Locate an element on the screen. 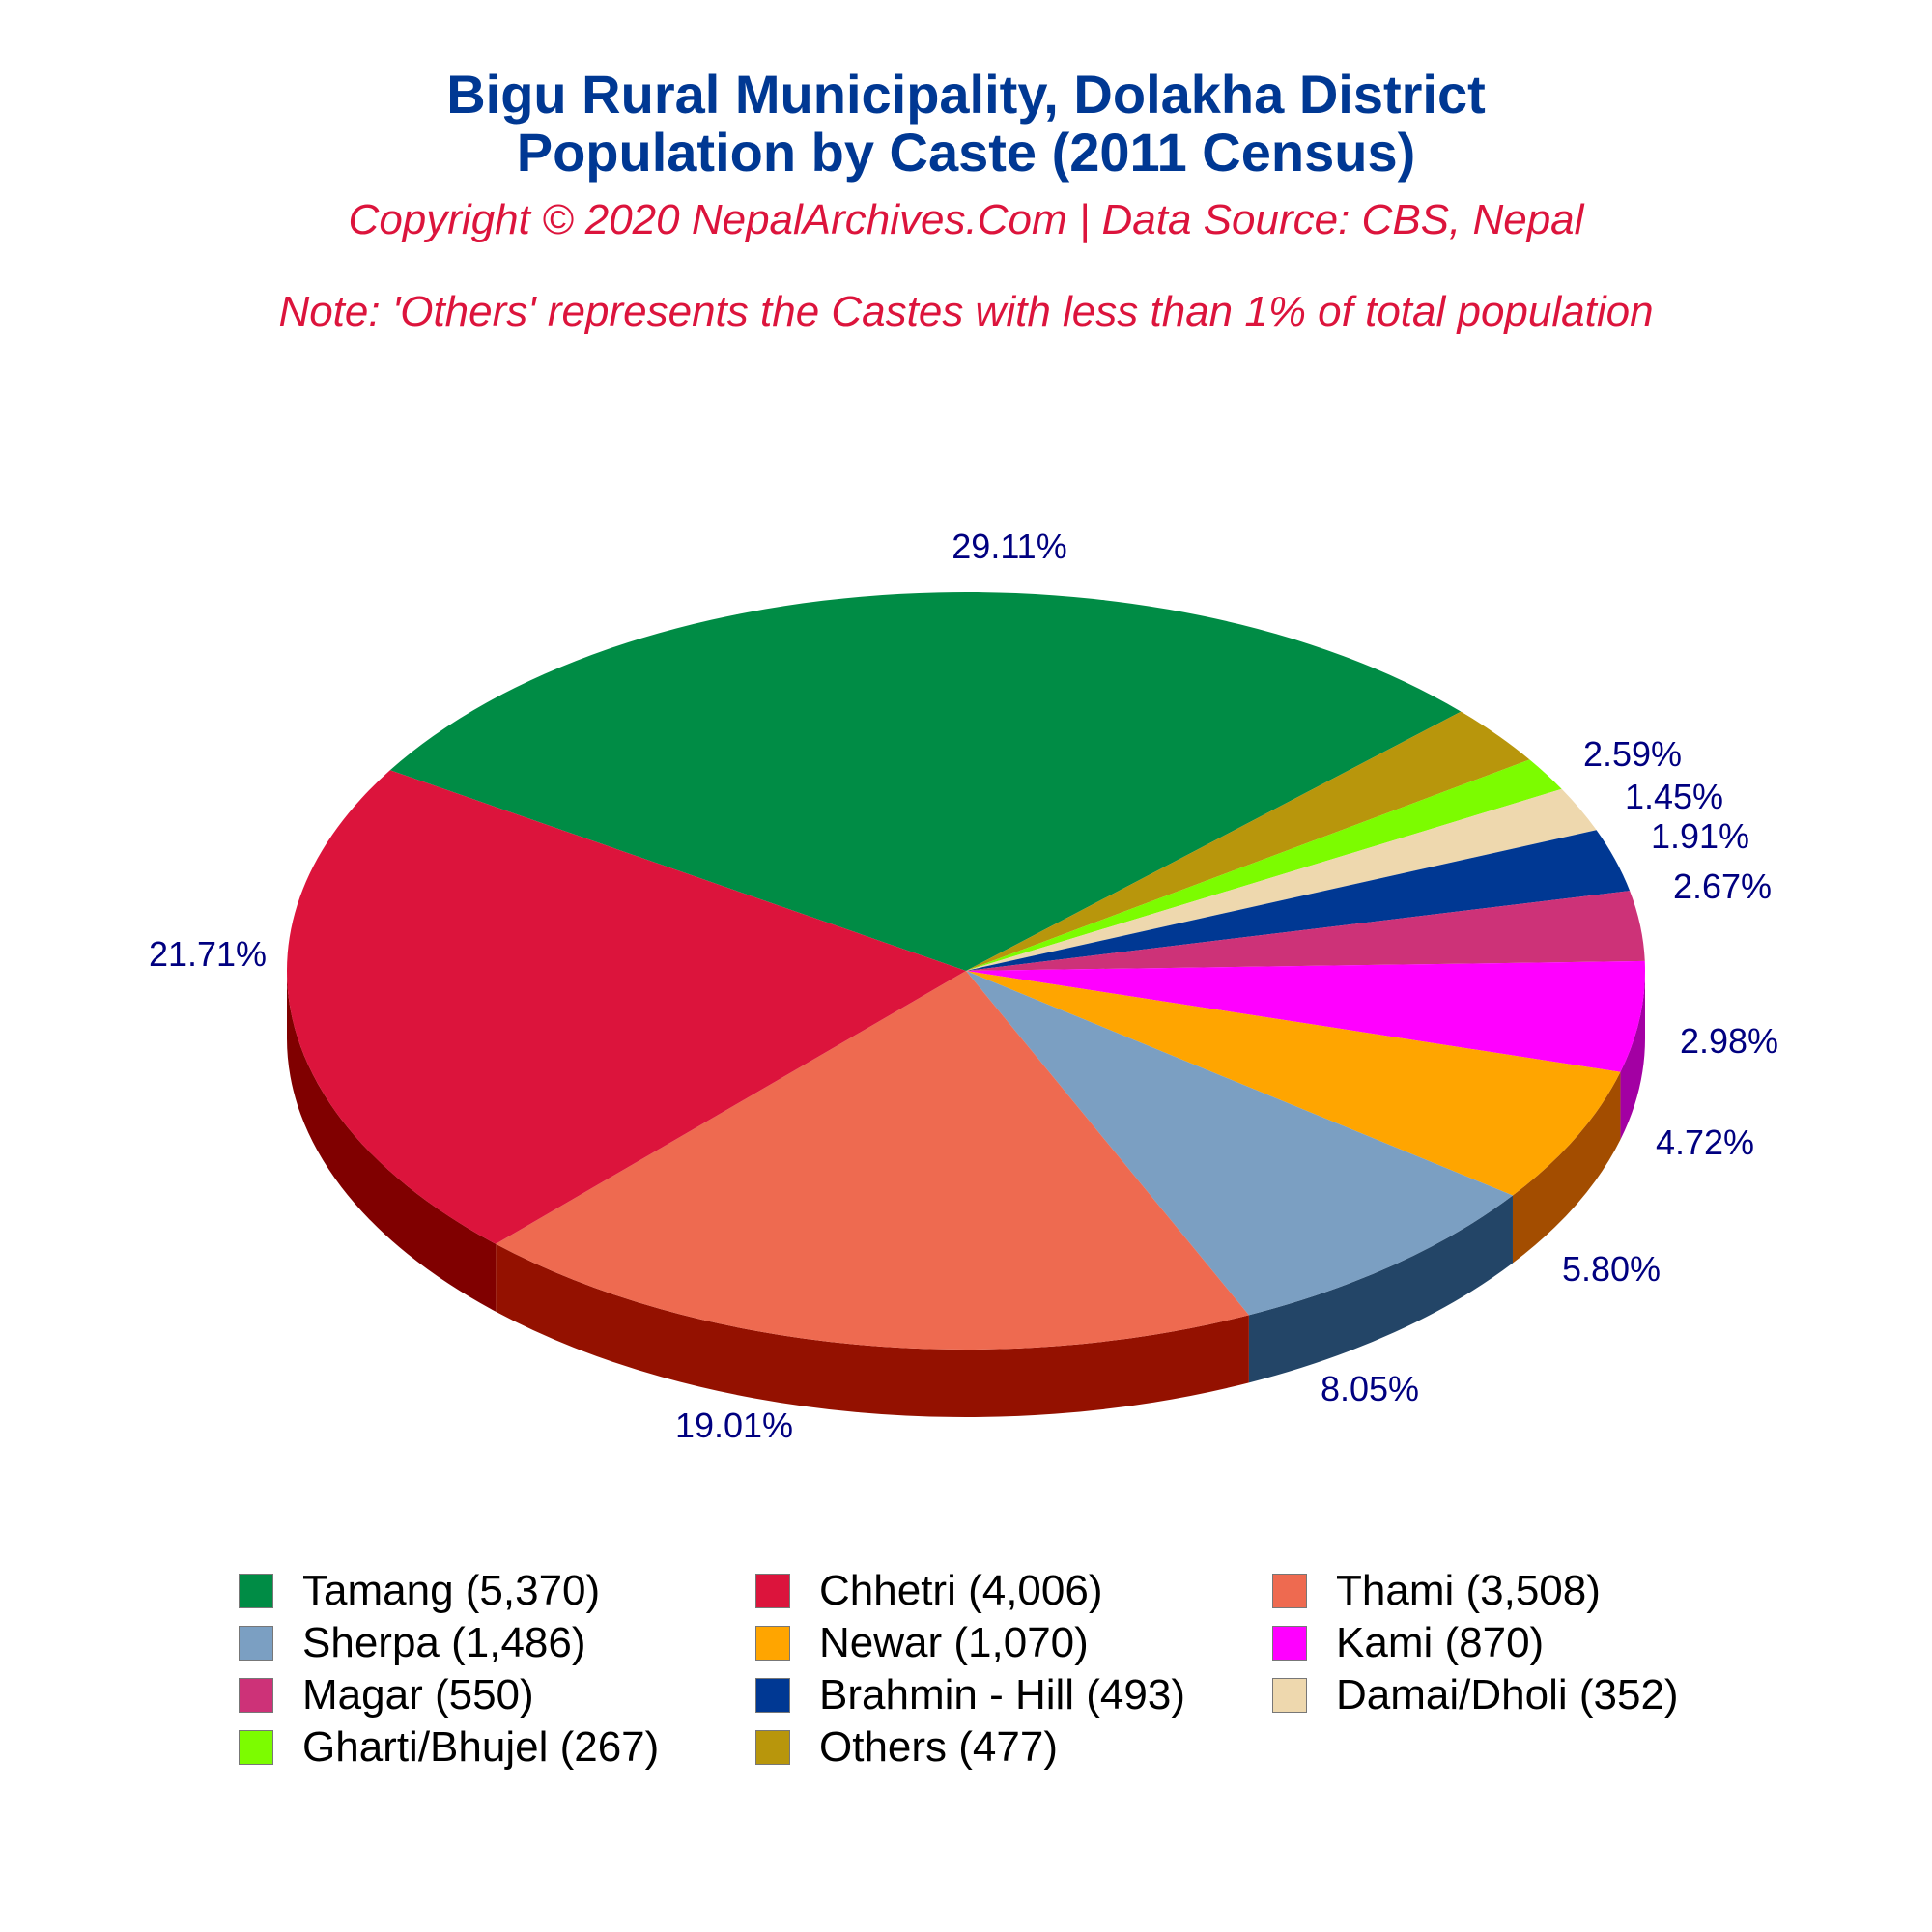 Image resolution: width=1932 pixels, height=1932 pixels. pie-slice-sherpa is located at coordinates (1239, 1143).